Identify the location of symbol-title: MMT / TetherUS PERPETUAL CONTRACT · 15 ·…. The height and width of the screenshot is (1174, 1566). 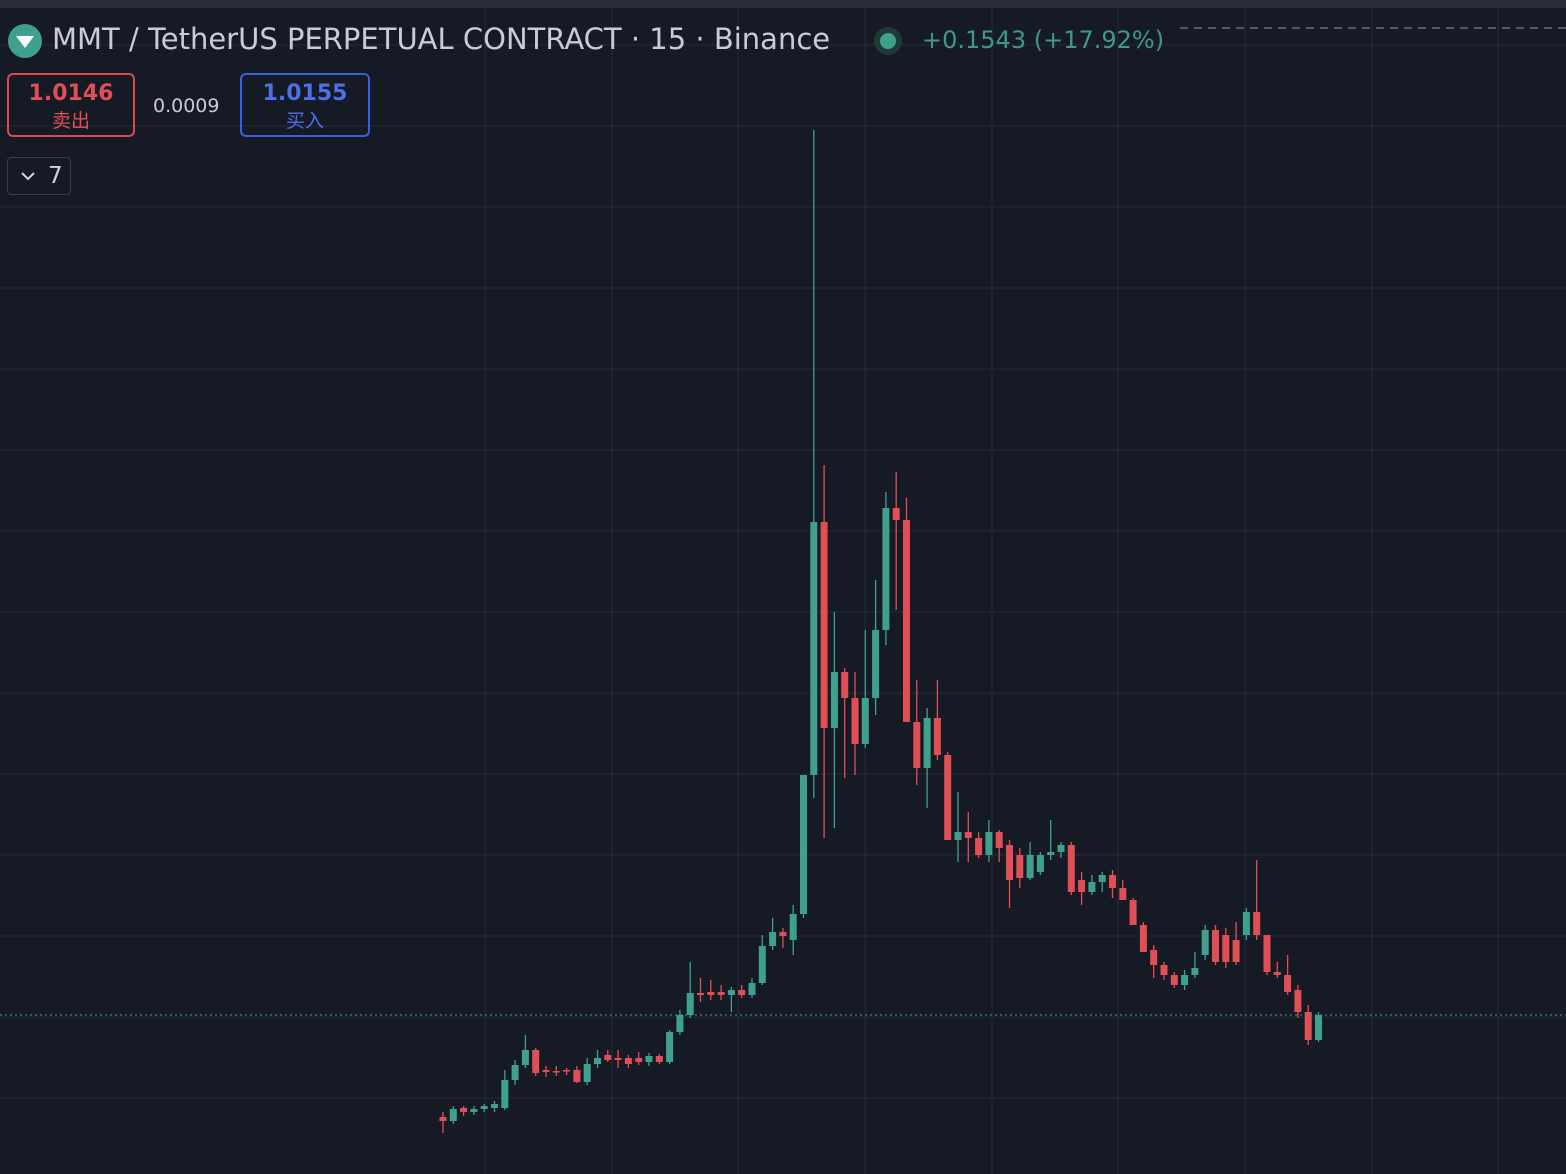
(441, 39).